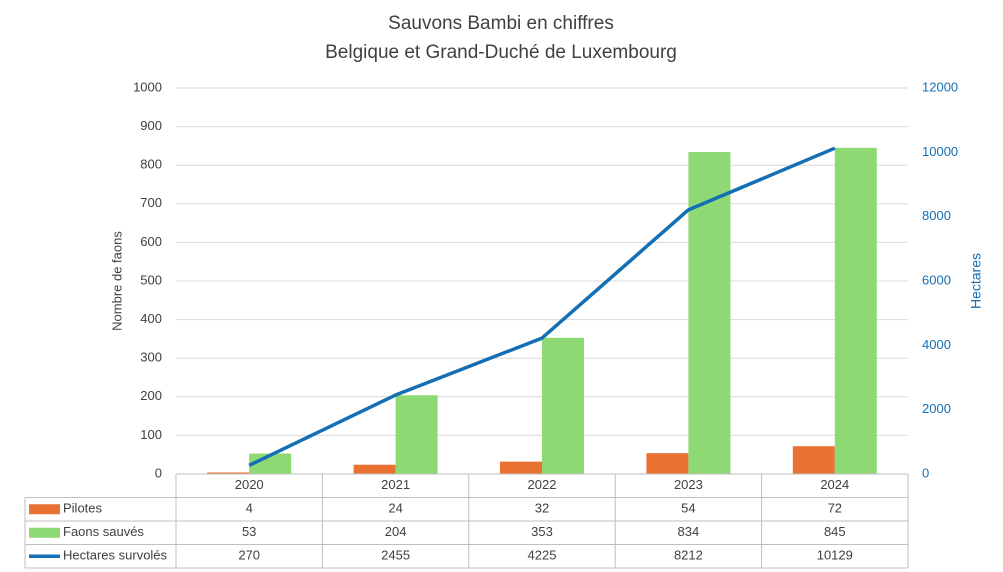 The height and width of the screenshot is (572, 1003). What do you see at coordinates (116, 281) in the screenshot?
I see `y-axis-label: Nombre de faons` at bounding box center [116, 281].